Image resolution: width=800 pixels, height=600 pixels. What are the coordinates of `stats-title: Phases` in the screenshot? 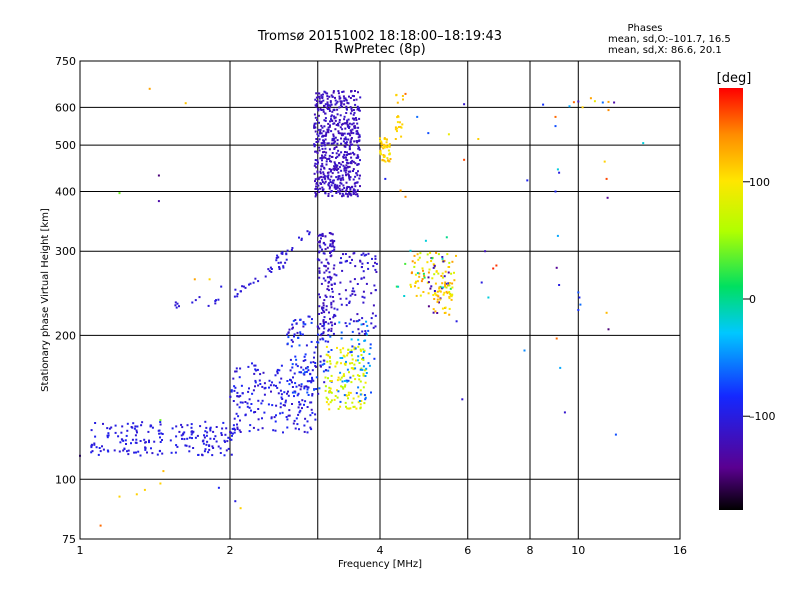 It's located at (644, 28).